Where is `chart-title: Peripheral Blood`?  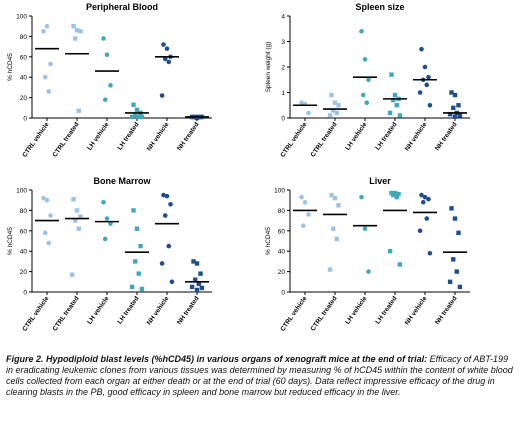 chart-title: Peripheral Blood is located at coordinates (122, 7).